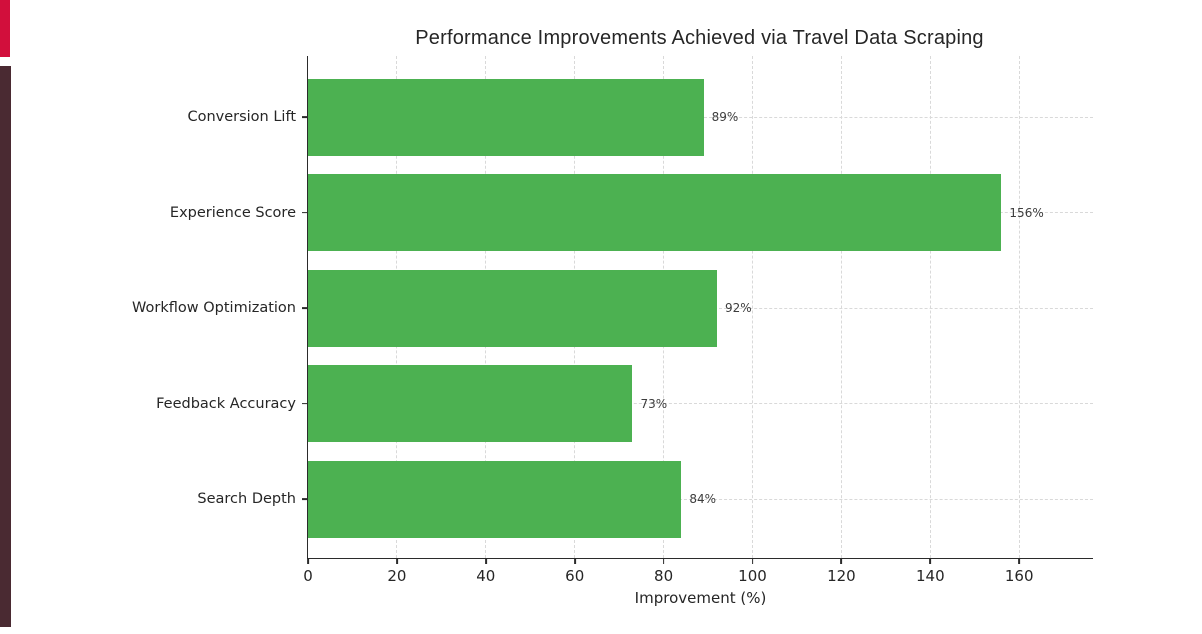  I want to click on bar-value-label-conversion-lift: 89%, so click(725, 117).